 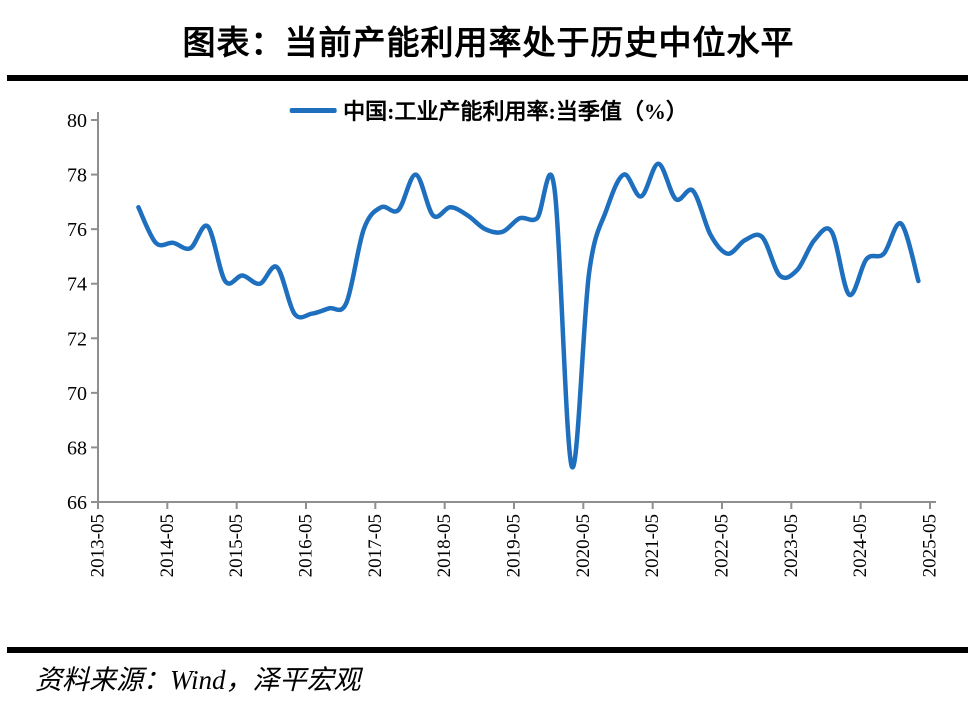 I want to click on chart-legend: 中国:工业产能利用率:当季值（%）, so click(x=488, y=110).